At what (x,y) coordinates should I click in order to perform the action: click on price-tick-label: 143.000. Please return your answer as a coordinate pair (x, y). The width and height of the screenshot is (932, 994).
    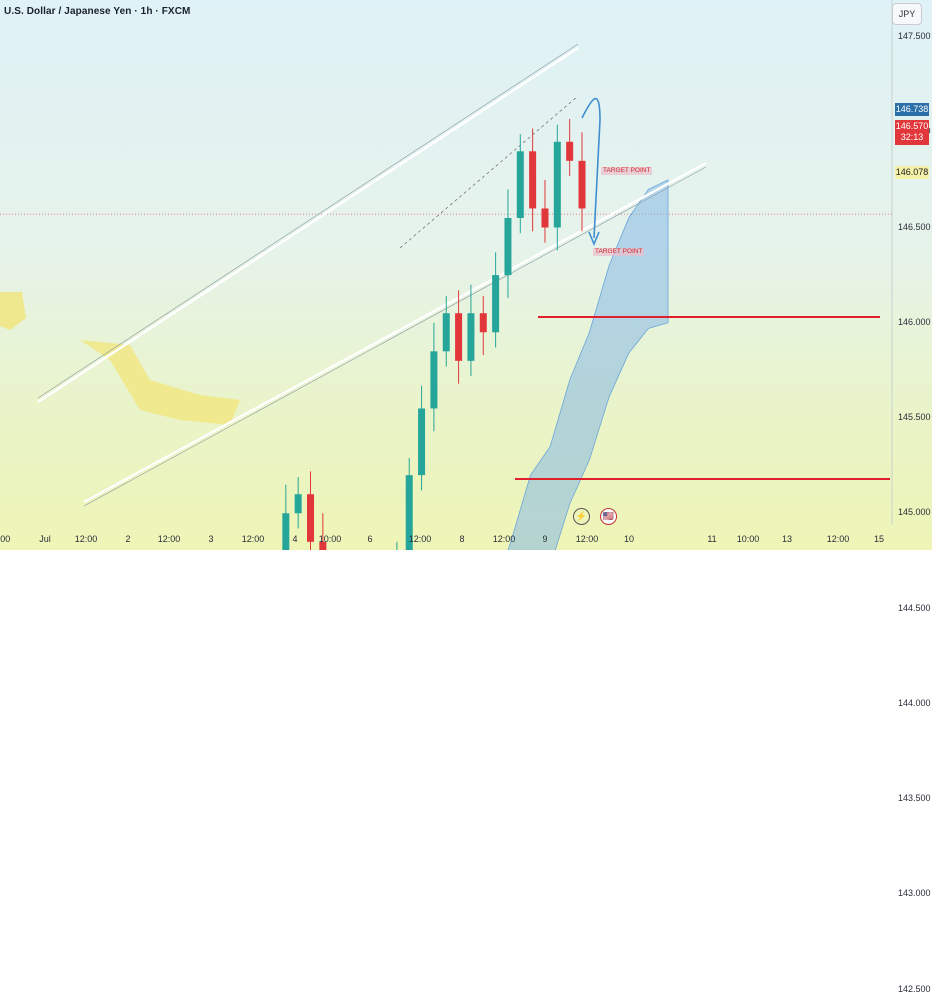
    Looking at the image, I should click on (914, 893).